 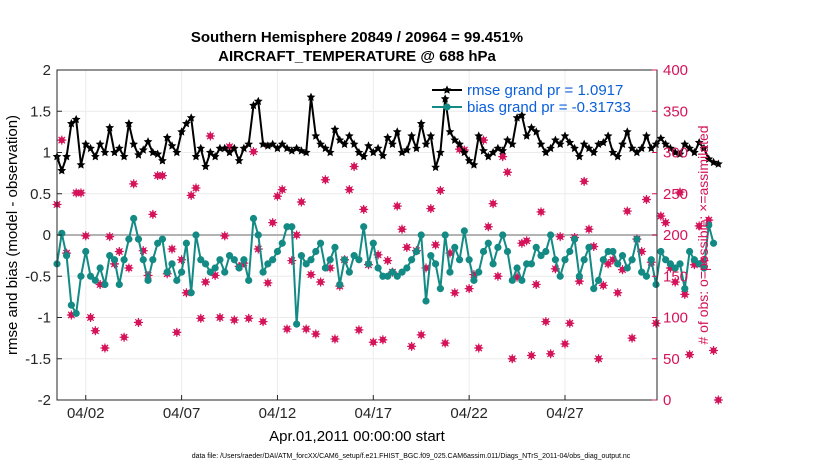 What do you see at coordinates (357, 436) in the screenshot?
I see `x-axis-label: Apr.01,2011 00:00:00 start` at bounding box center [357, 436].